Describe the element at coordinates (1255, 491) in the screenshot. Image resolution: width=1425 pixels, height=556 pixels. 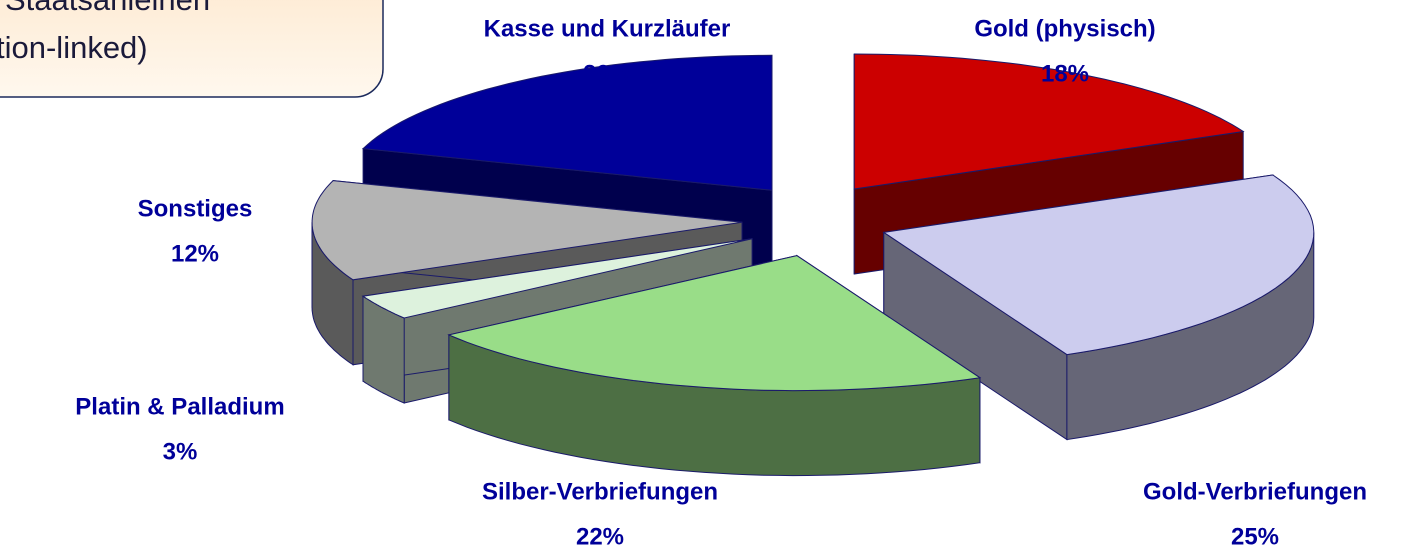
I see `slice-label: Gold-Verbriefungen` at that location.